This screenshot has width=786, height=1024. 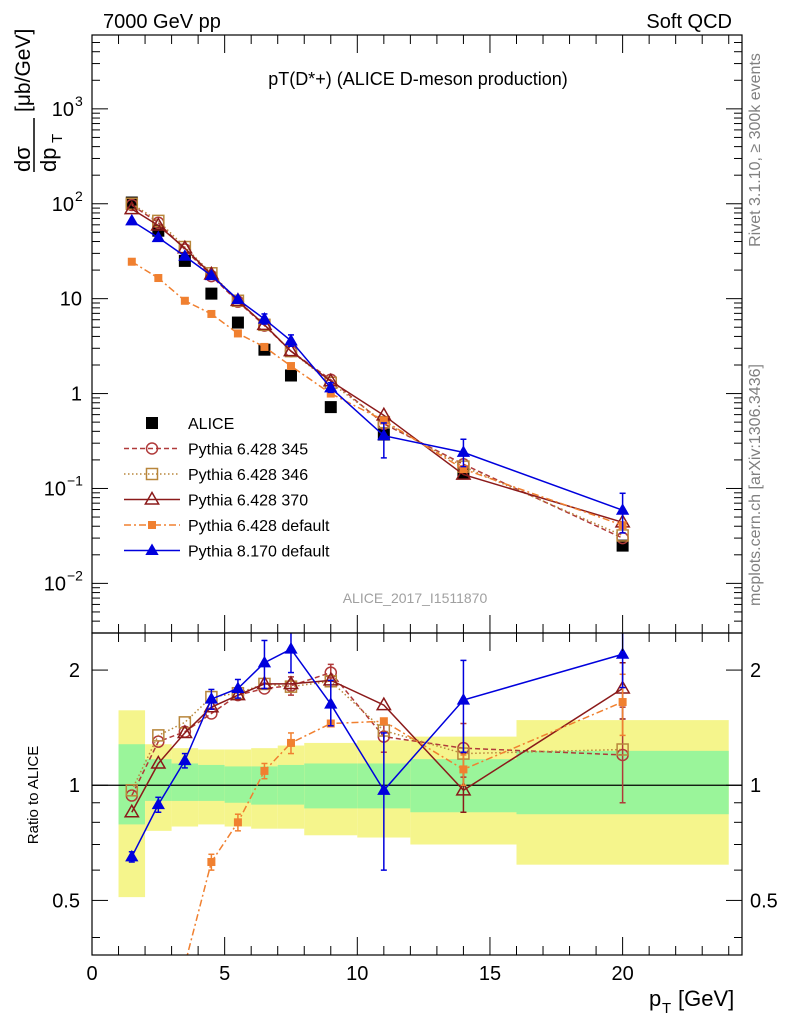 I want to click on main-ylabel: dσ dp T [μb/GeV], so click(x=38, y=100).